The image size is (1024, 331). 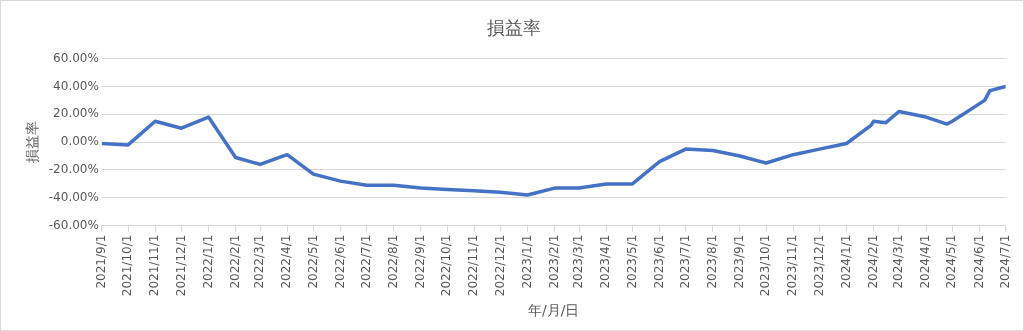 What do you see at coordinates (392, 261) in the screenshot?
I see `x-tick-label: 2022/8/1` at bounding box center [392, 261].